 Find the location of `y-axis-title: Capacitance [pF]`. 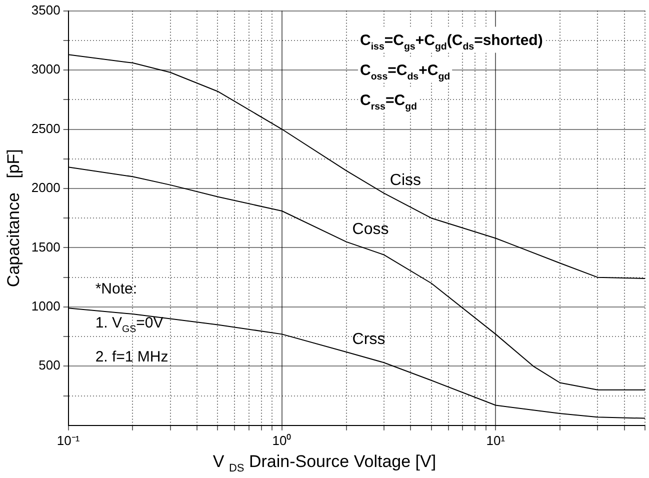

y-axis-title: Capacitance [pF] is located at coordinates (13, 218).